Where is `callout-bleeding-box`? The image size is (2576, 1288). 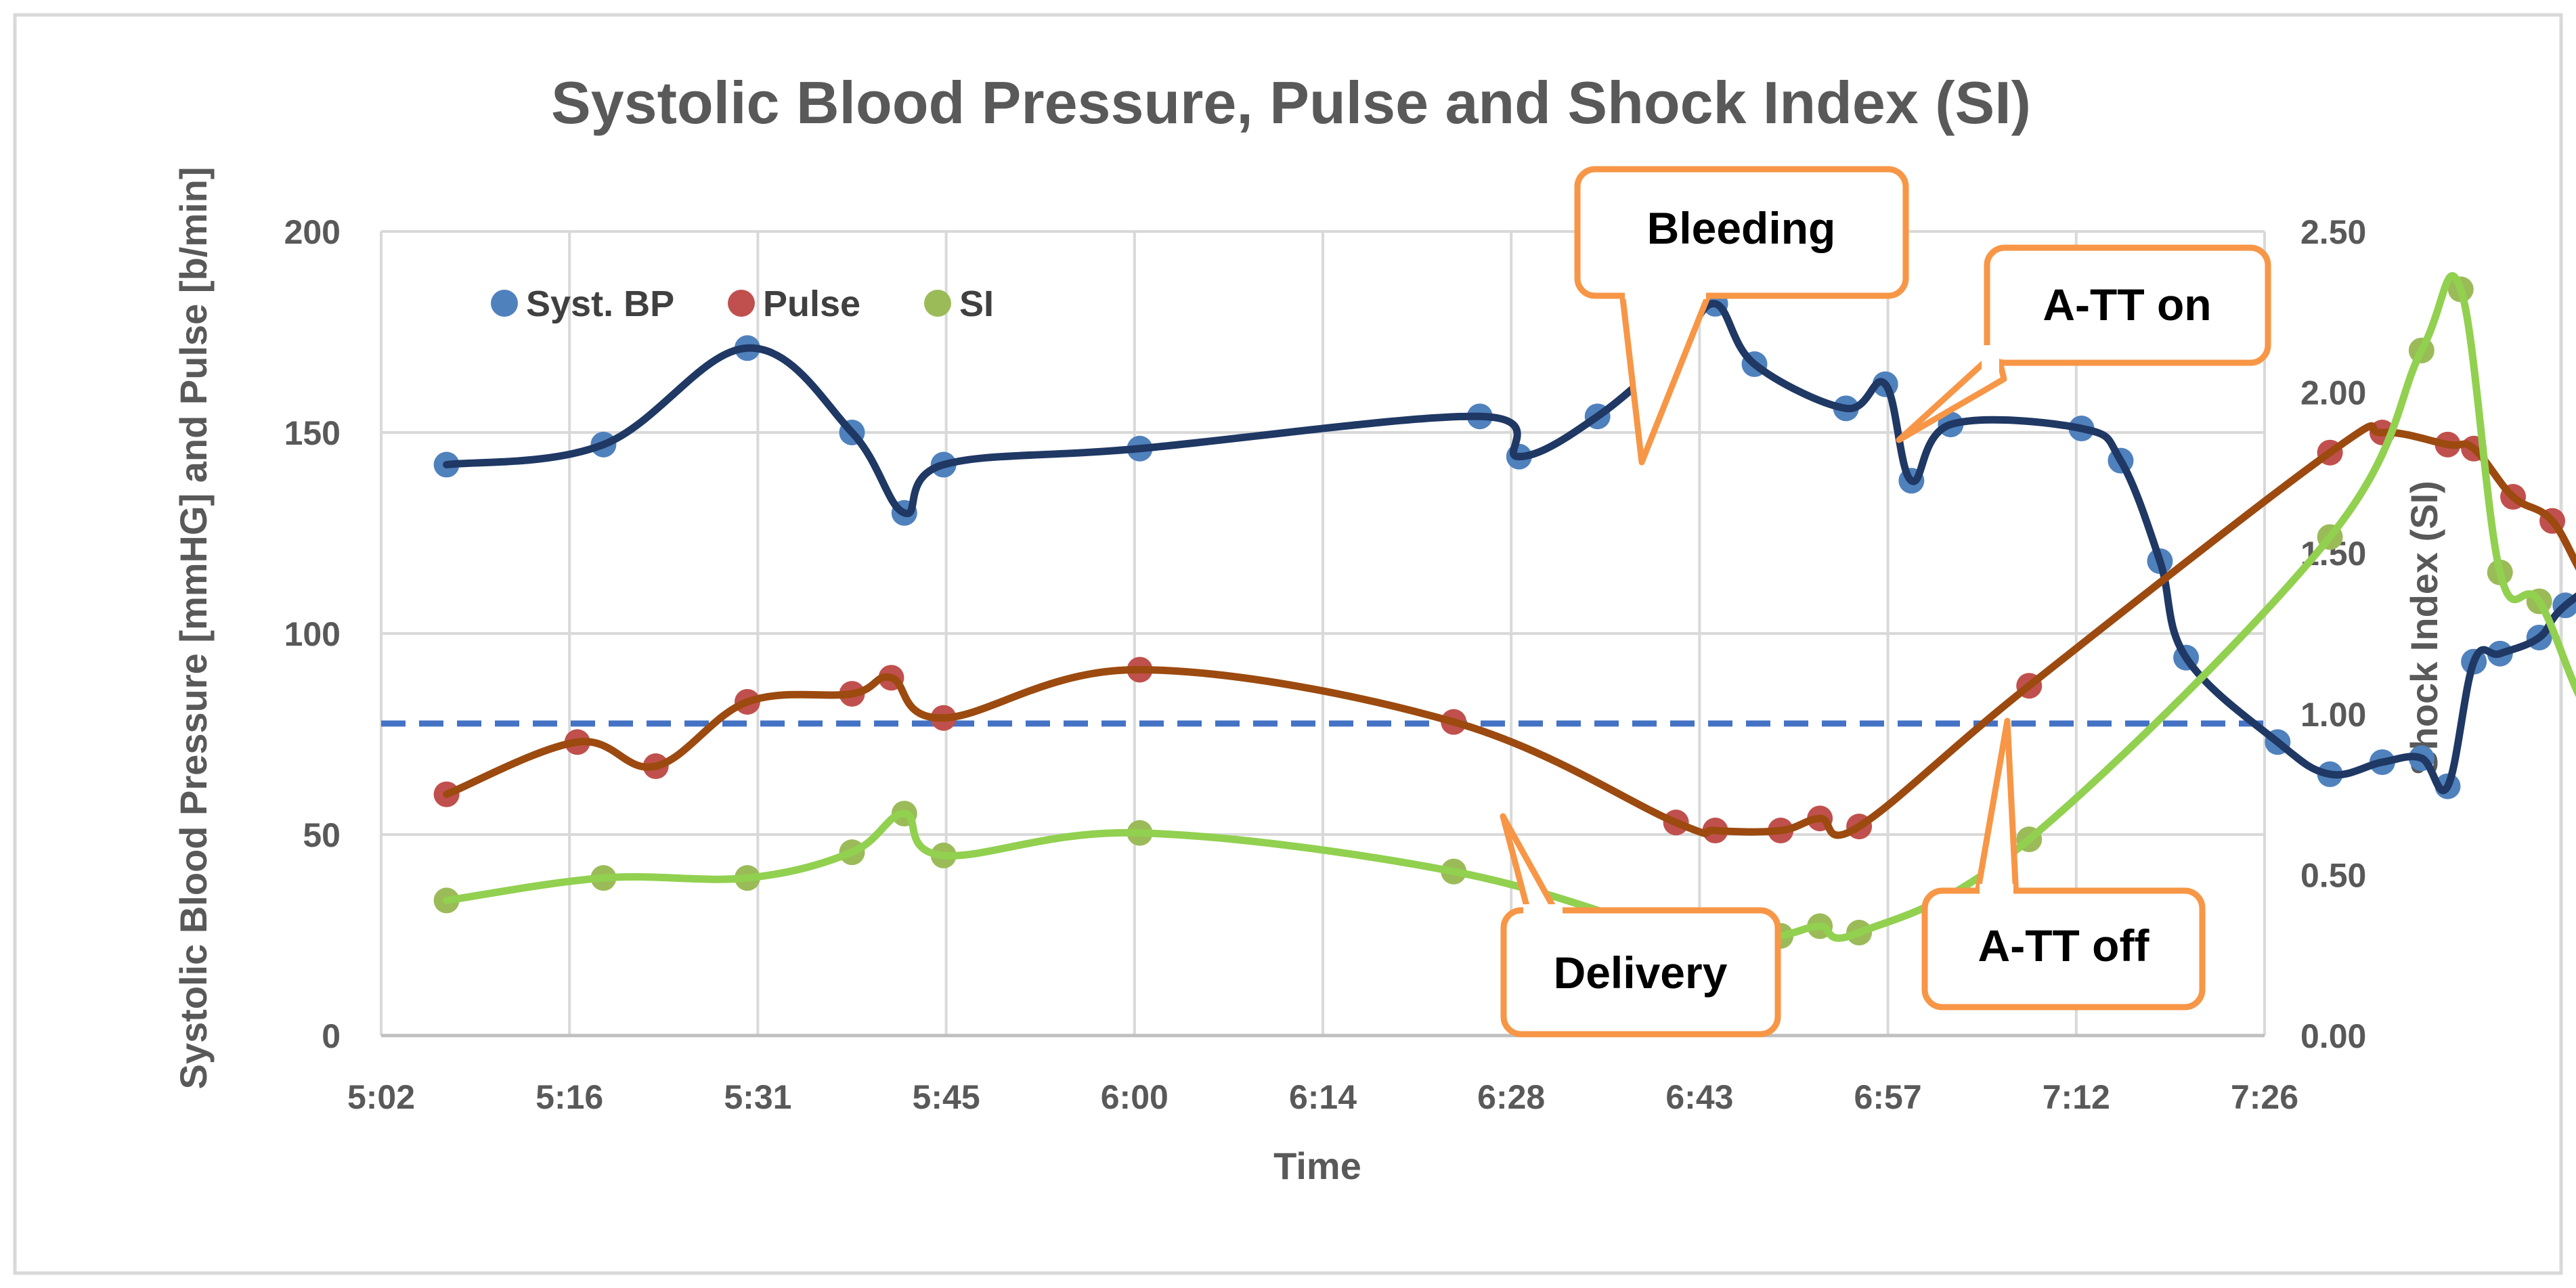 callout-bleeding-box is located at coordinates (1741, 232).